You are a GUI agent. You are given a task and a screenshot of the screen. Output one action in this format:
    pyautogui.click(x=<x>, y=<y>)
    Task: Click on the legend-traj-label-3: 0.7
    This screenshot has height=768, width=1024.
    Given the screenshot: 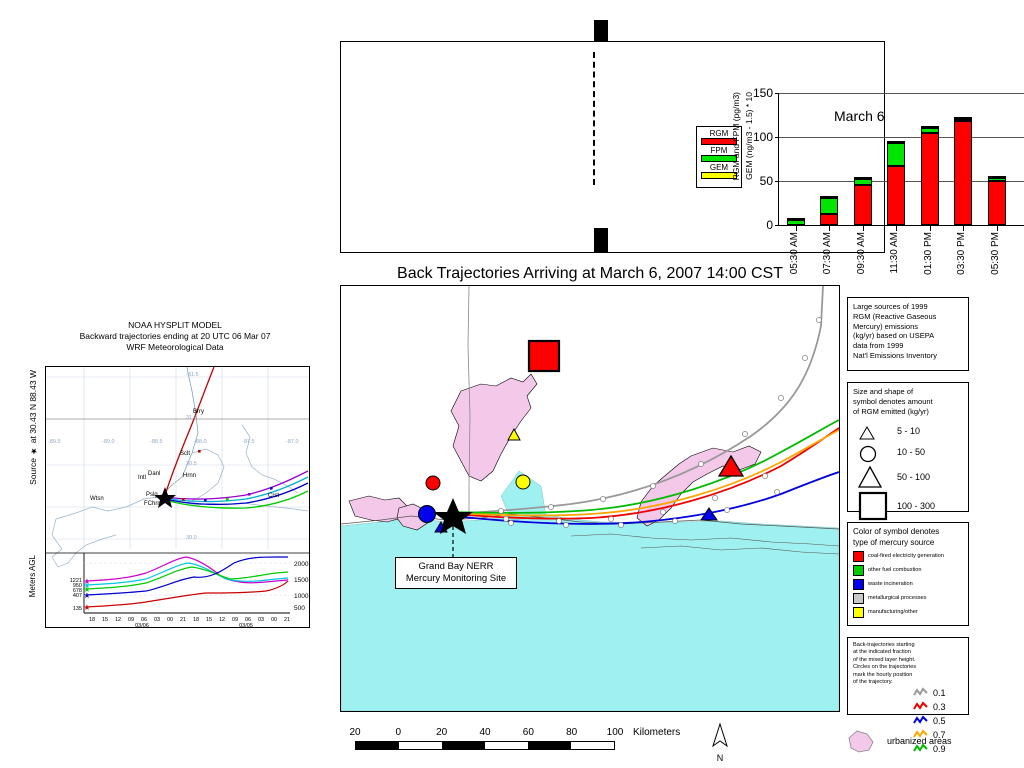 What is the action you would take?
    pyautogui.click(x=939, y=735)
    